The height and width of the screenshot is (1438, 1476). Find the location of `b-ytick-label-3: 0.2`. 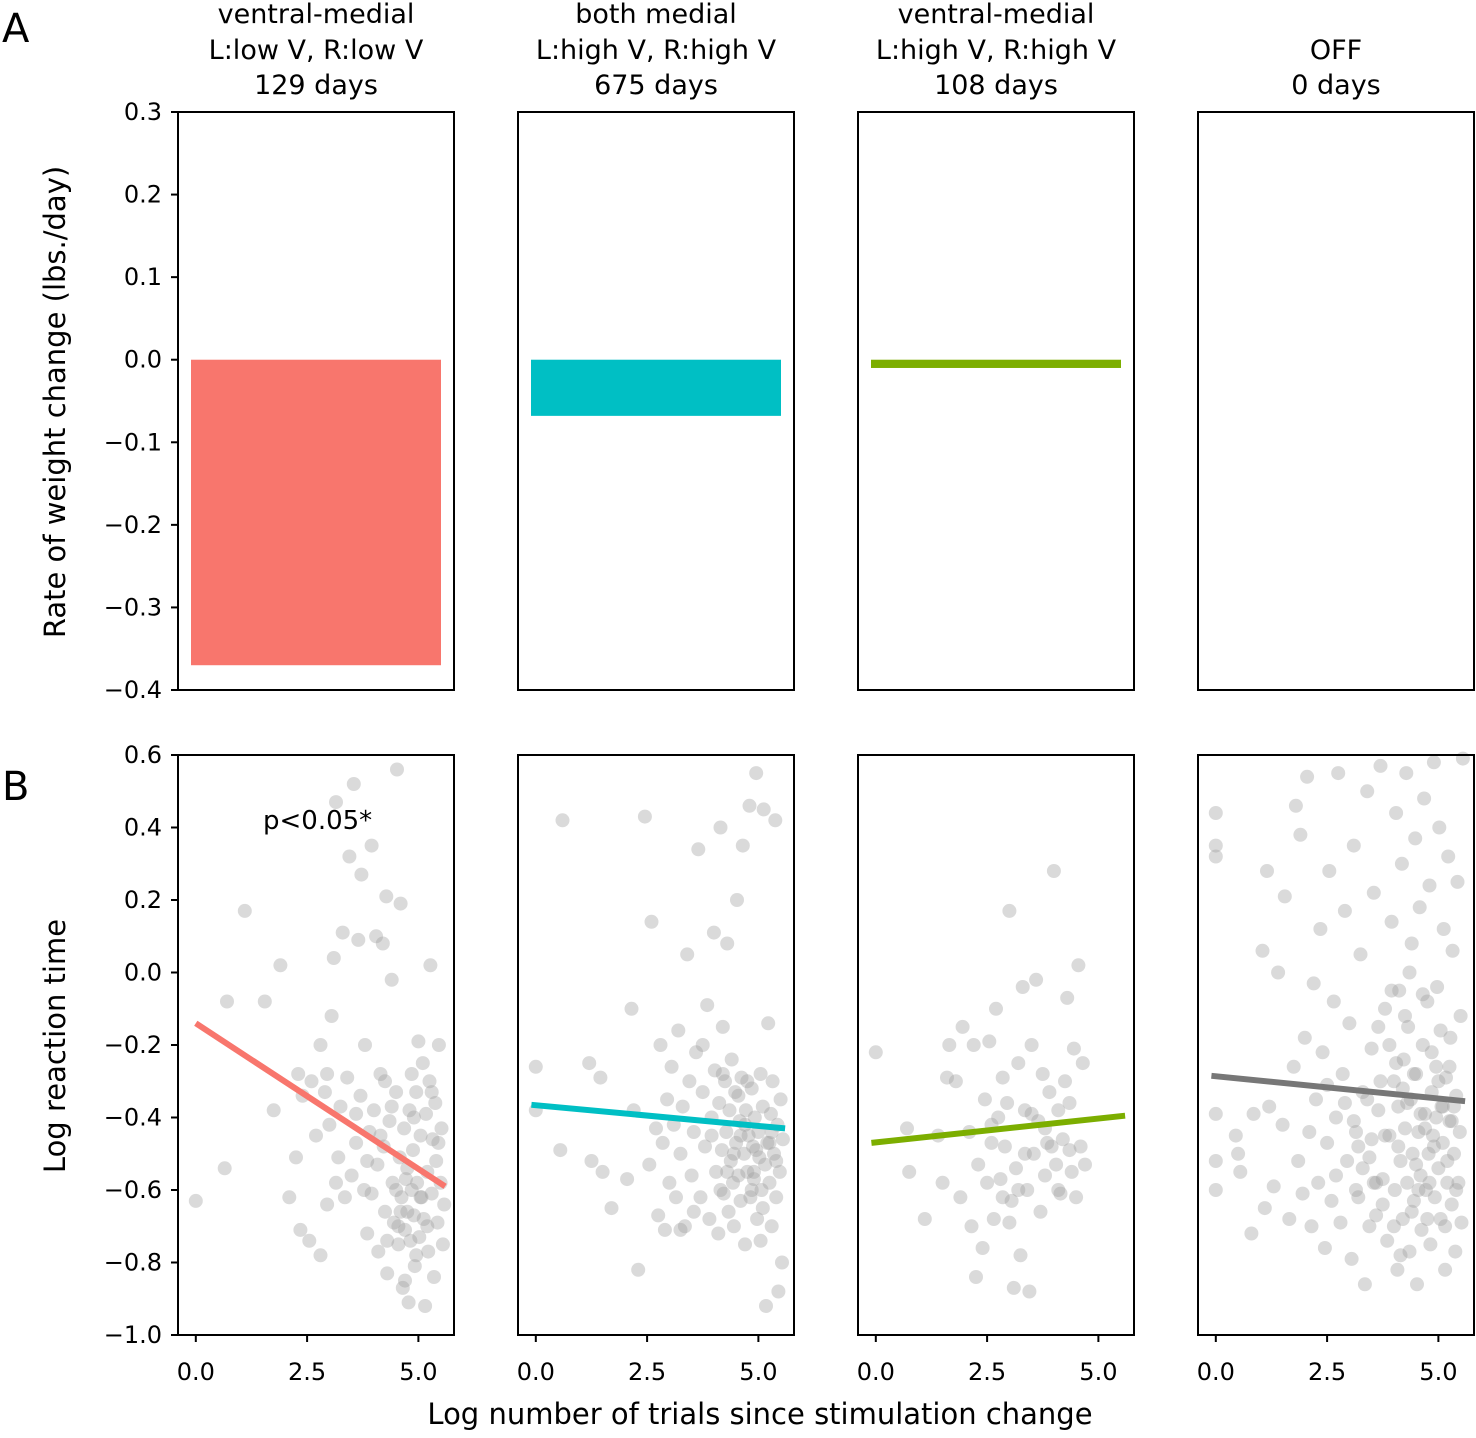

b-ytick-label-3: 0.2 is located at coordinates (143, 900).